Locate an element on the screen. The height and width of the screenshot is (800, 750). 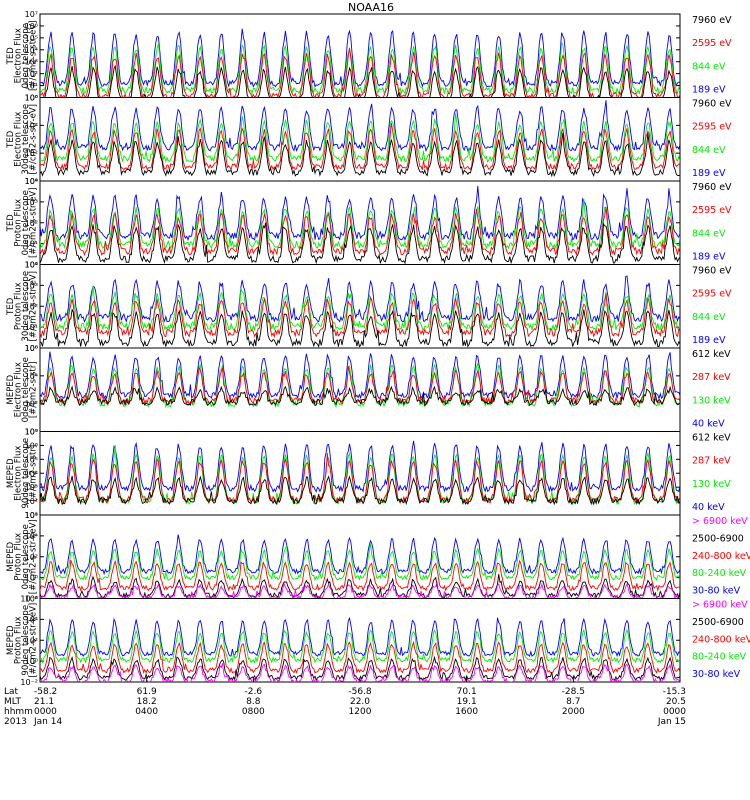
y-axis-label-line: 90deg telescope is located at coordinates (26, 473).